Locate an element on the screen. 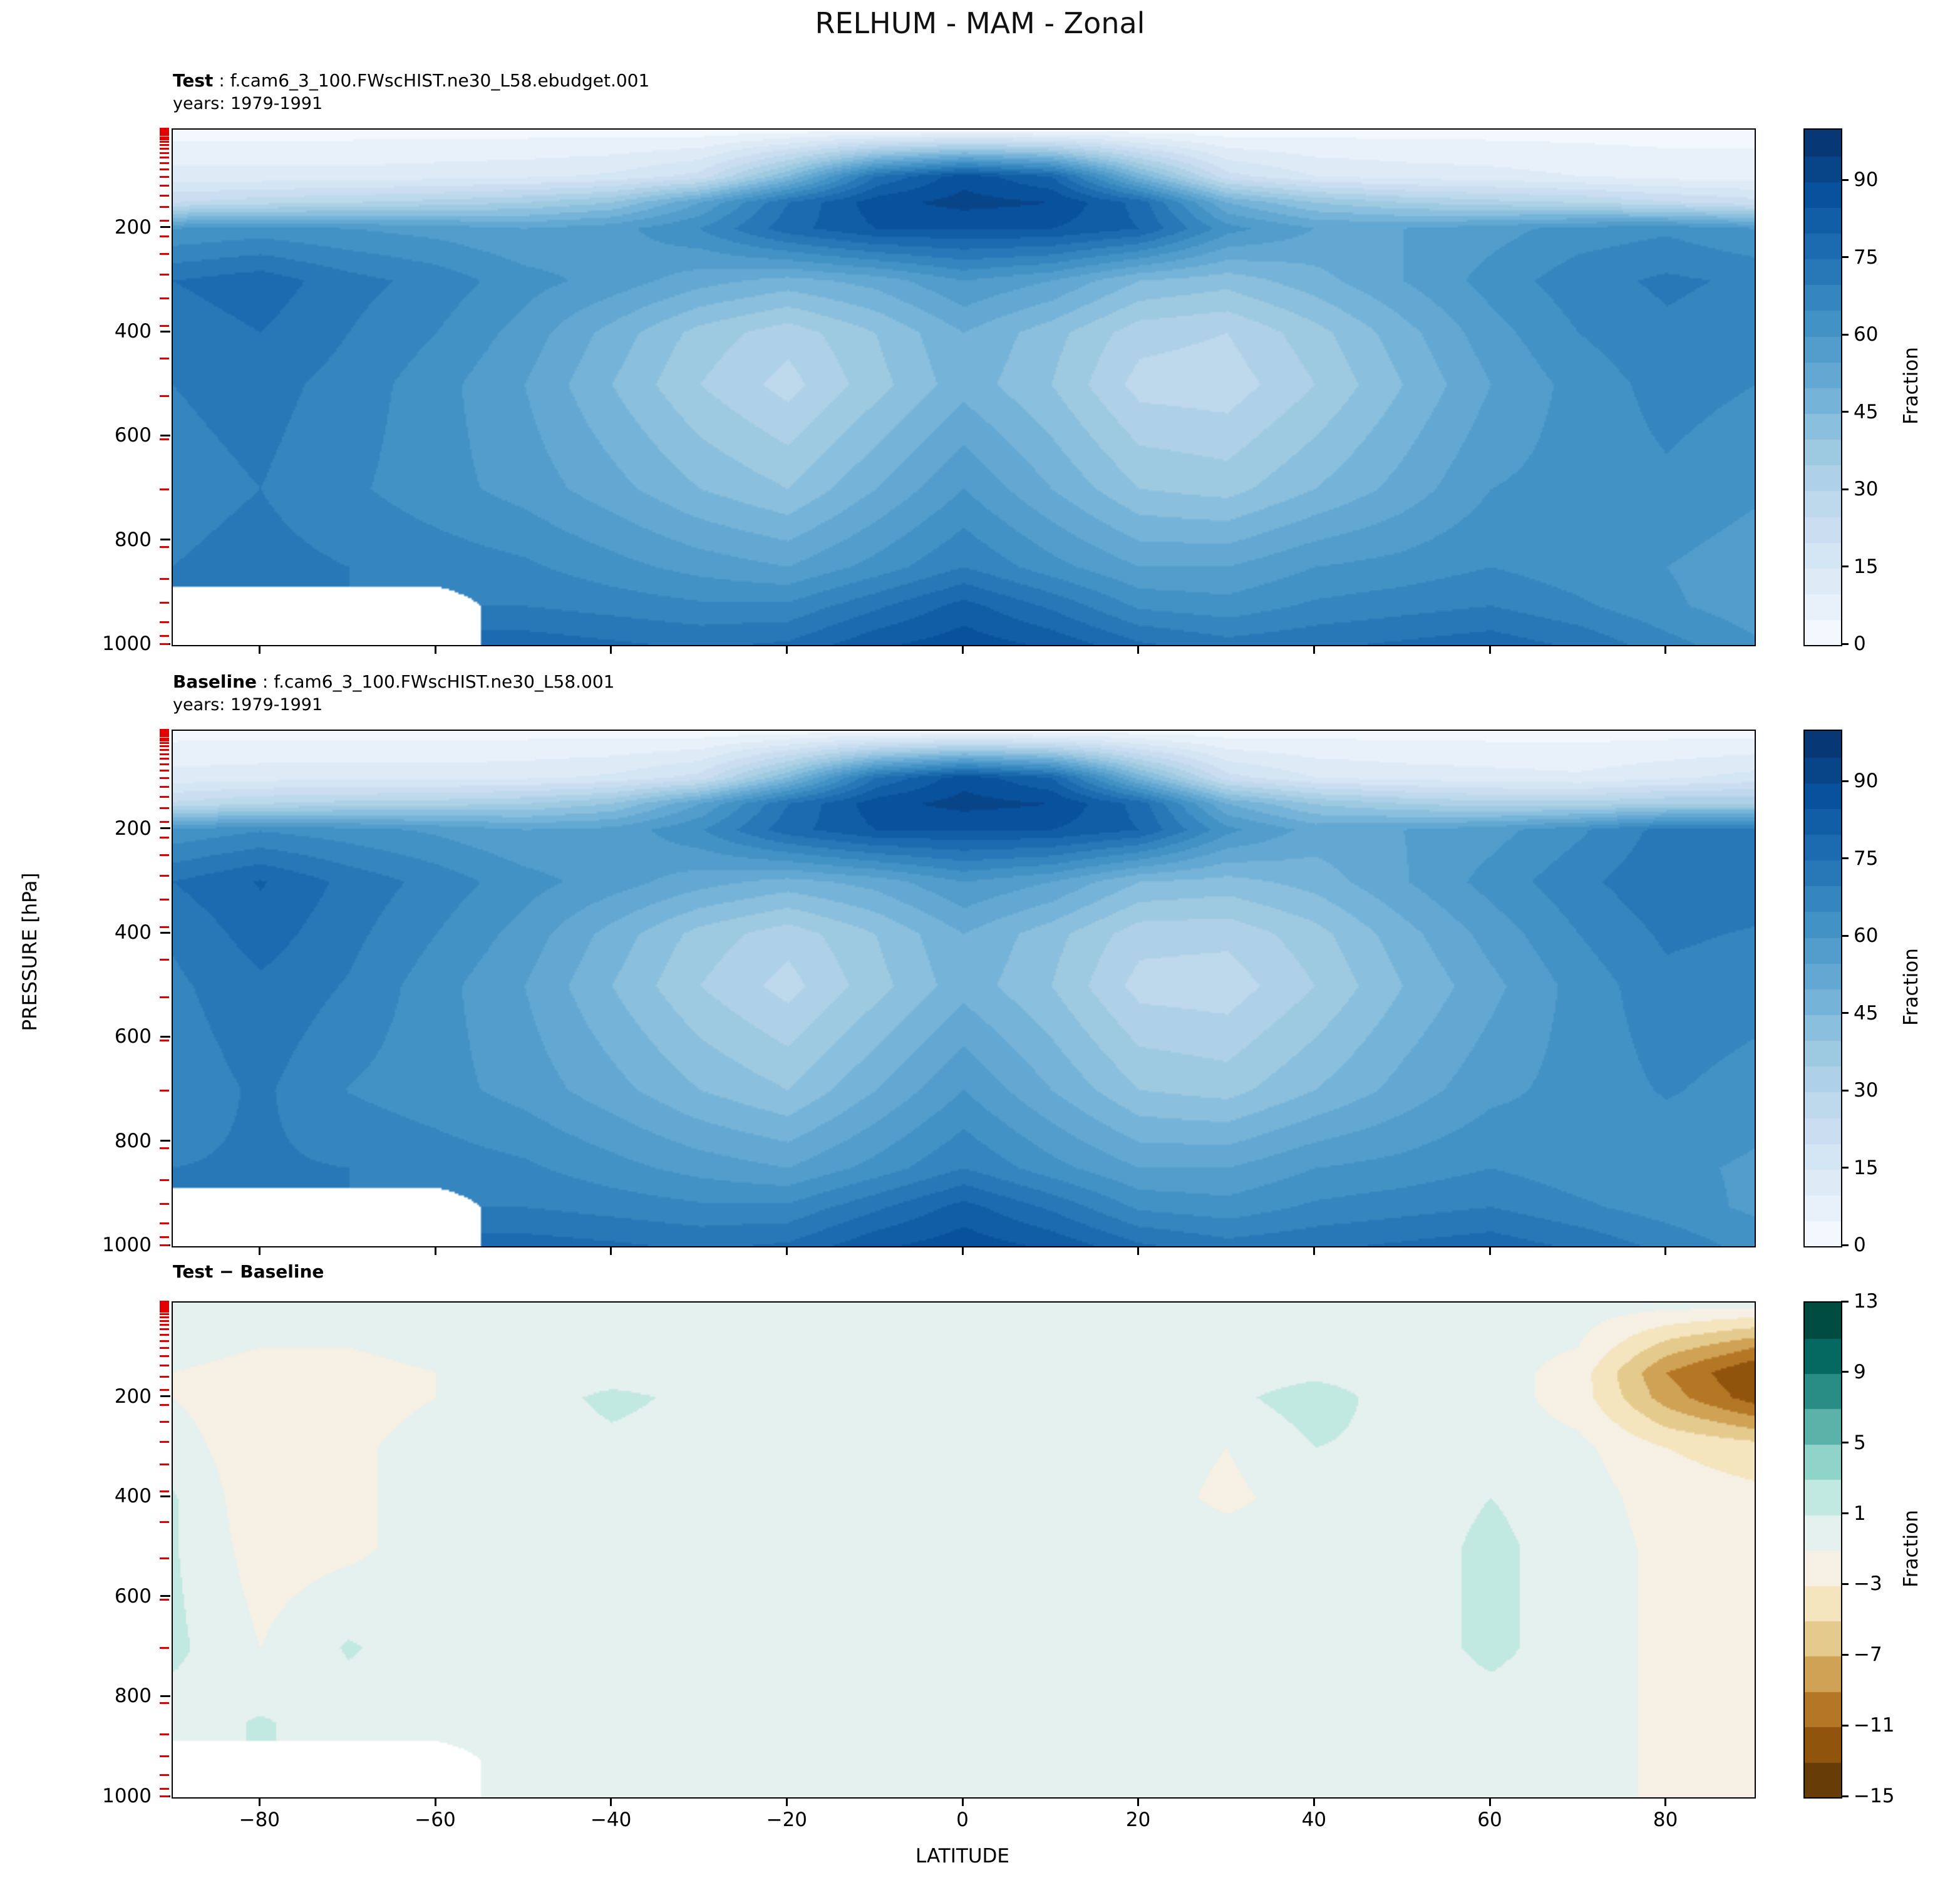 This screenshot has height=1900, width=1960. test-label: Test is located at coordinates (193, 80).